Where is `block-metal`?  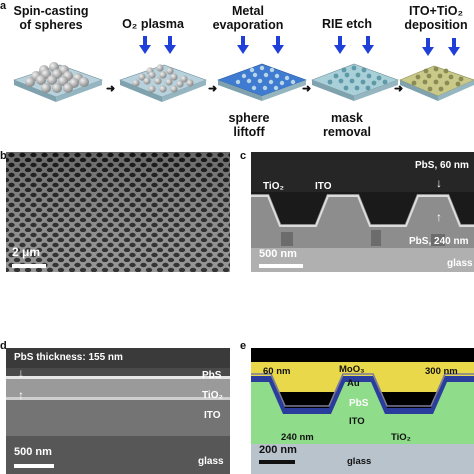 block-metal is located at coordinates (262, 68).